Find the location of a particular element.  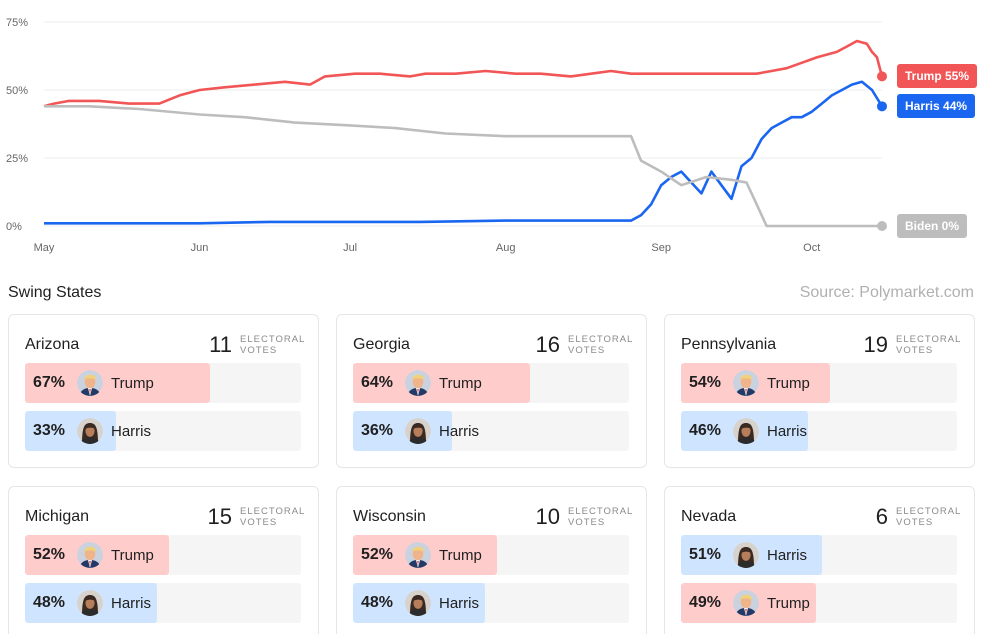

section-title: Swing States is located at coordinates (55, 292).